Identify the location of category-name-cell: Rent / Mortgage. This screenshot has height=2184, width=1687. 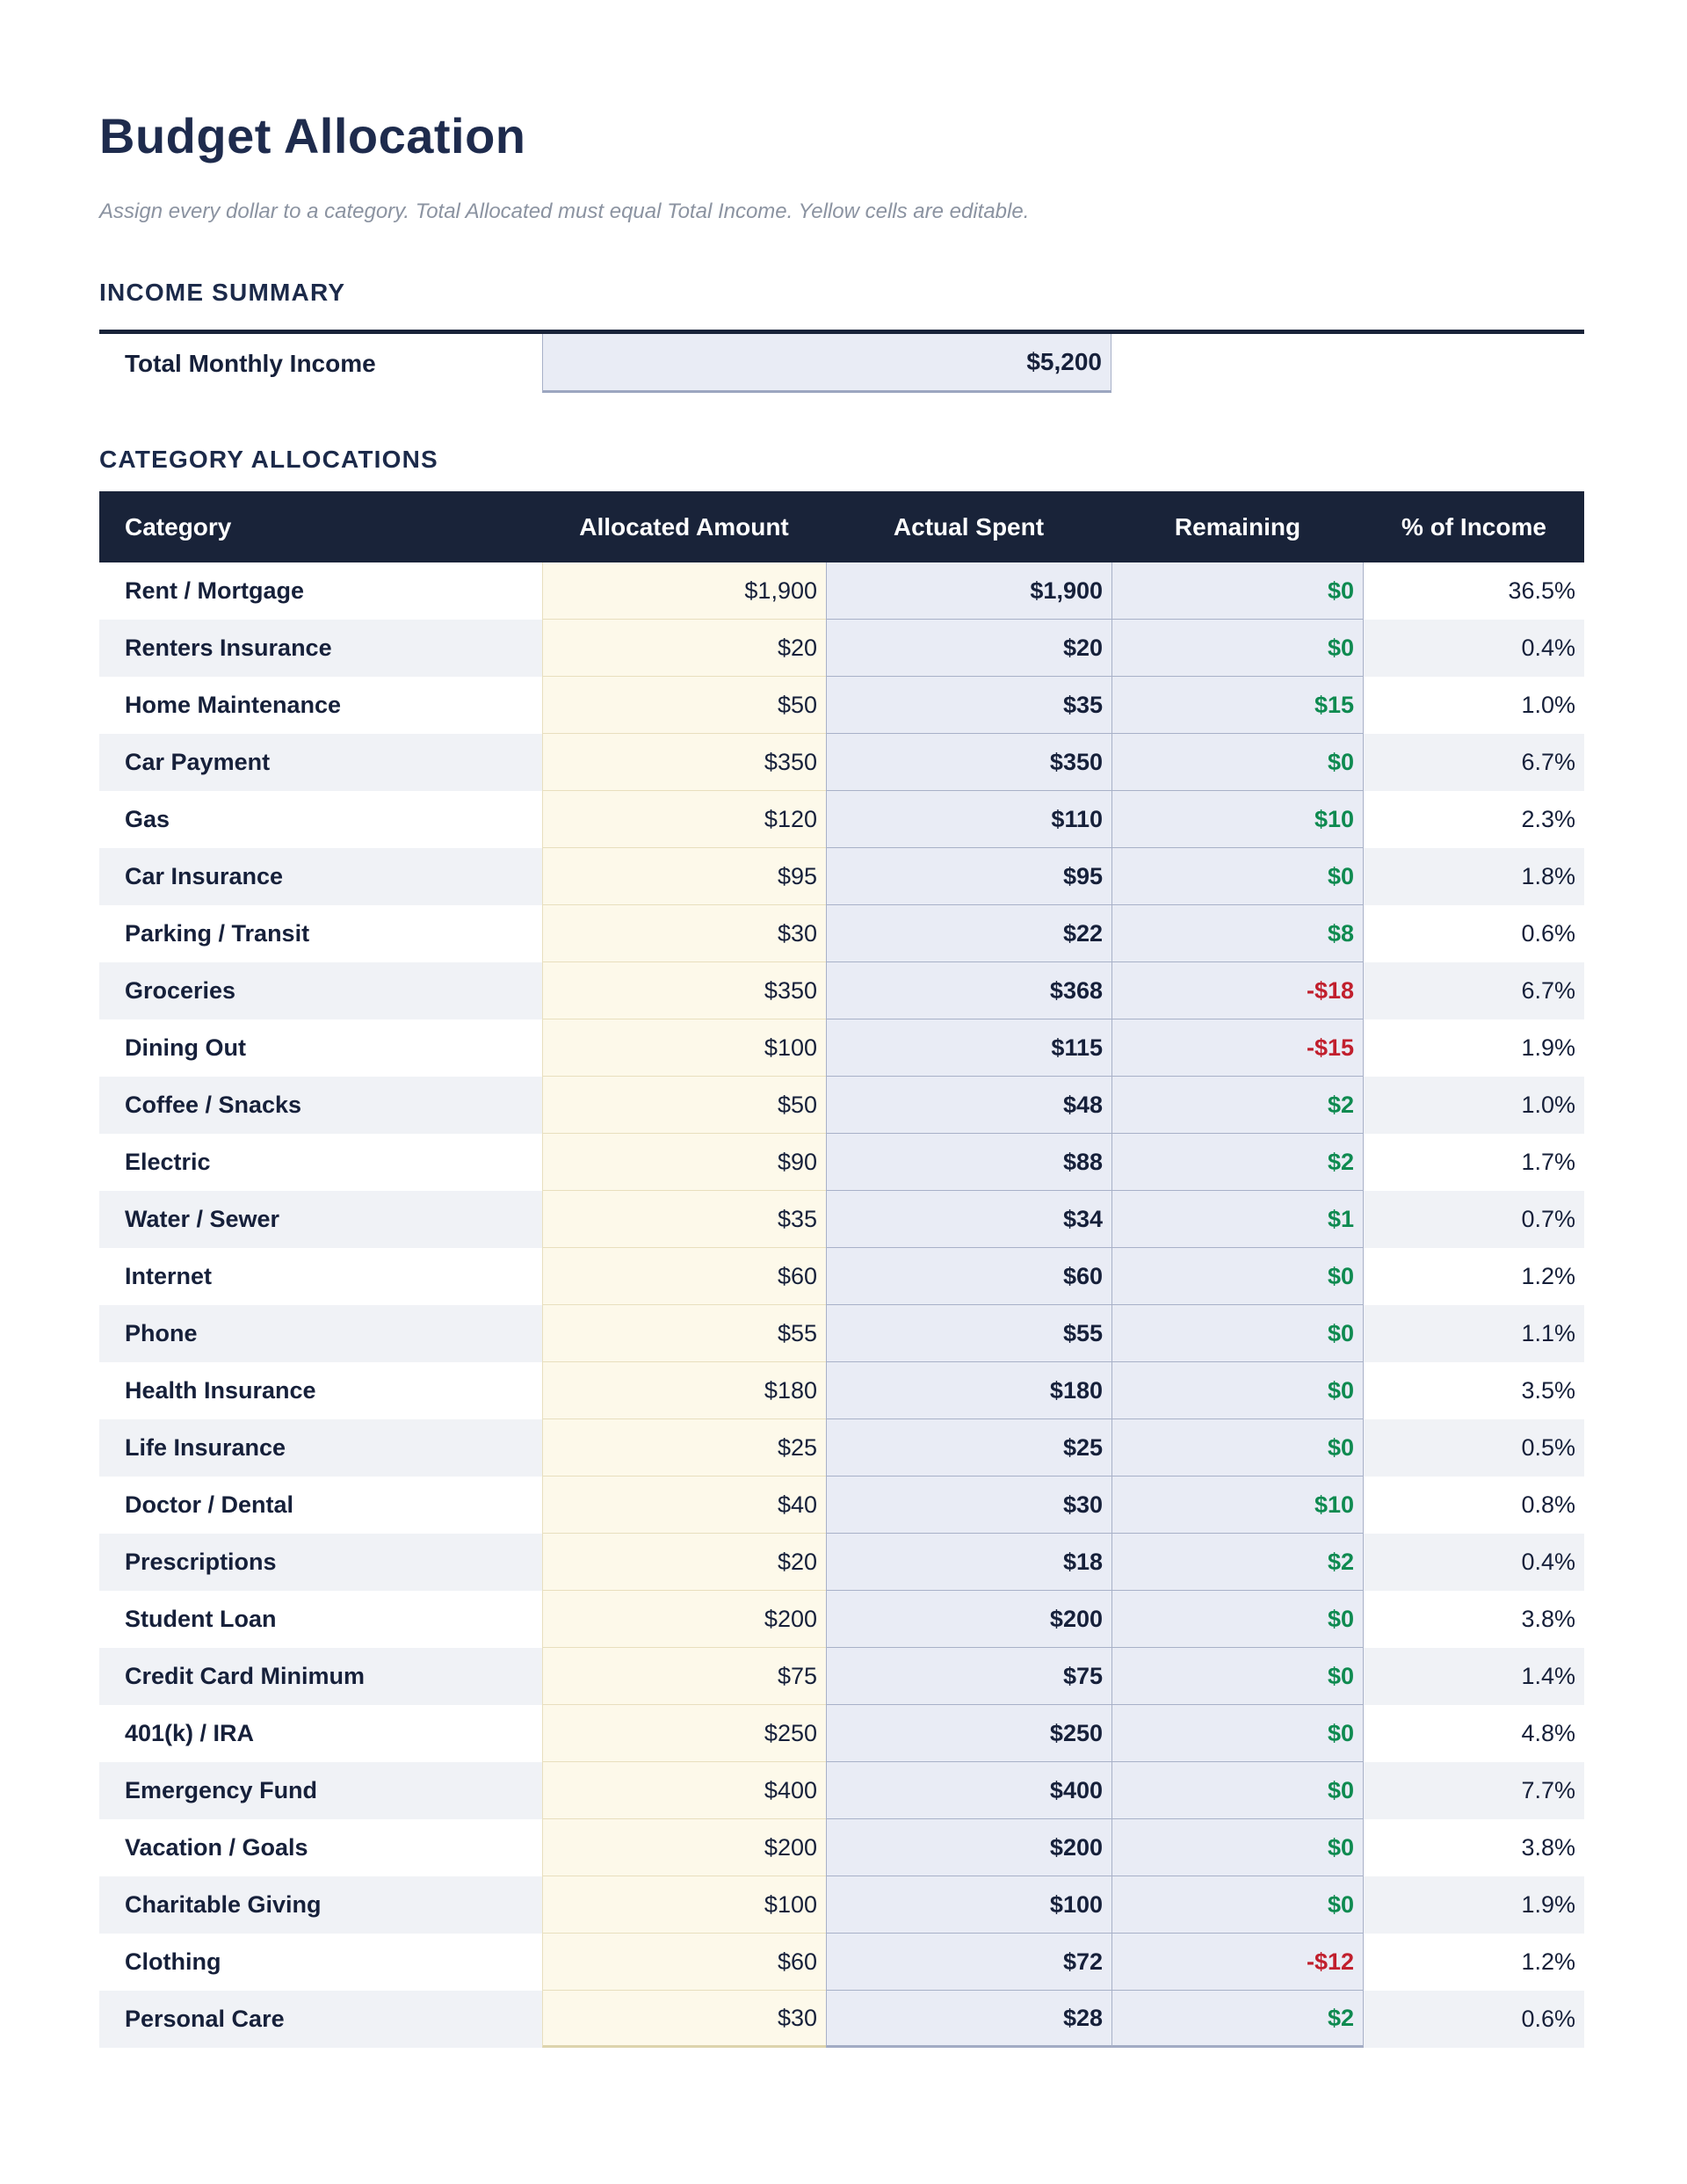
(320, 591).